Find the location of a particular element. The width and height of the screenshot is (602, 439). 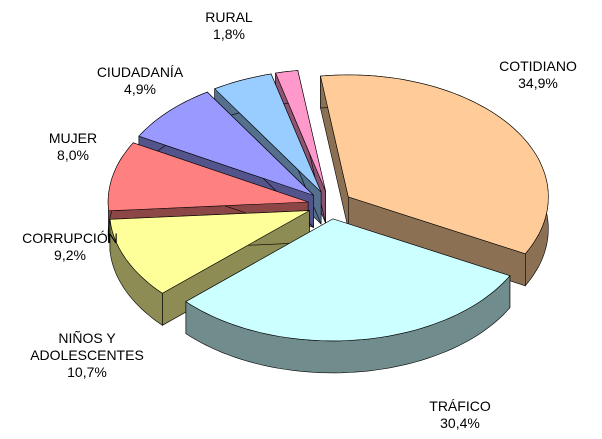

value-label: 1,8% is located at coordinates (229, 34).